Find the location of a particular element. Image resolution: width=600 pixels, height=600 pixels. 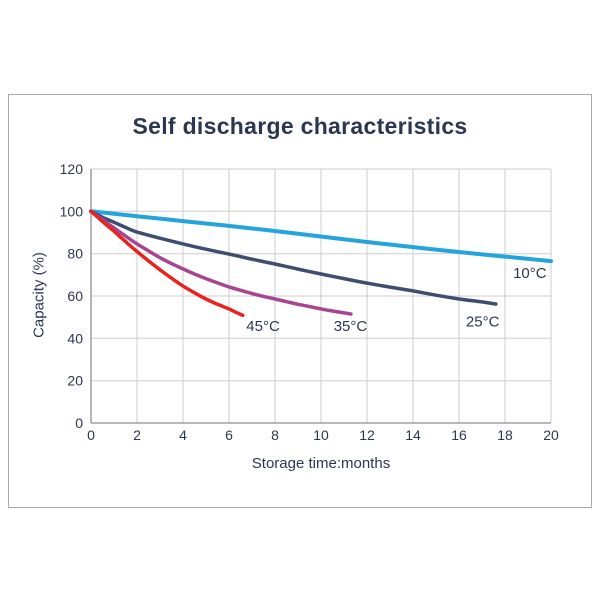

x-tick-label: 2 is located at coordinates (137, 435).